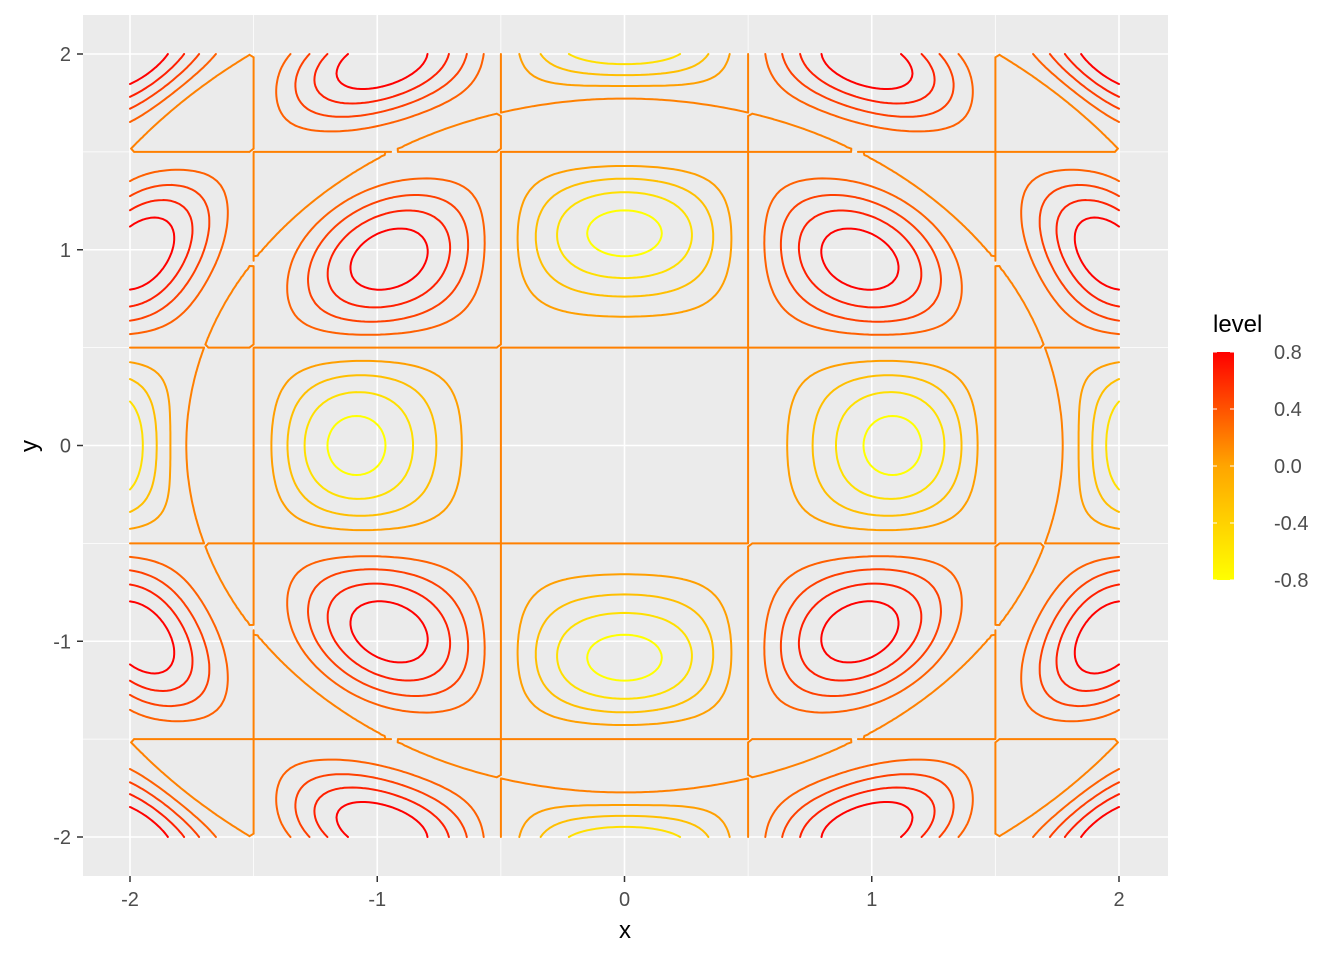  Describe the element at coordinates (130, 900) in the screenshot. I see `x-tick-label: -2` at that location.